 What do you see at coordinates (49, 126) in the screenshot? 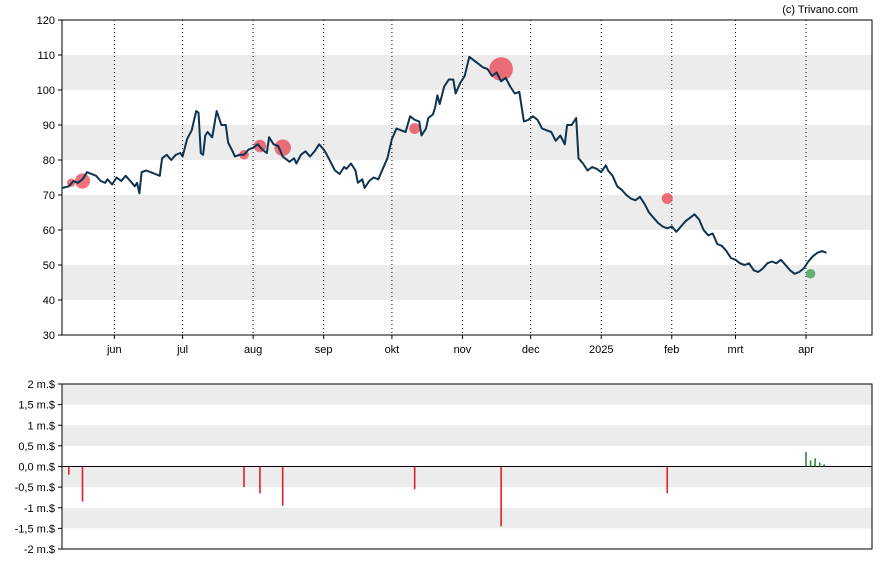
I see `price-y-tick-label: 90` at bounding box center [49, 126].